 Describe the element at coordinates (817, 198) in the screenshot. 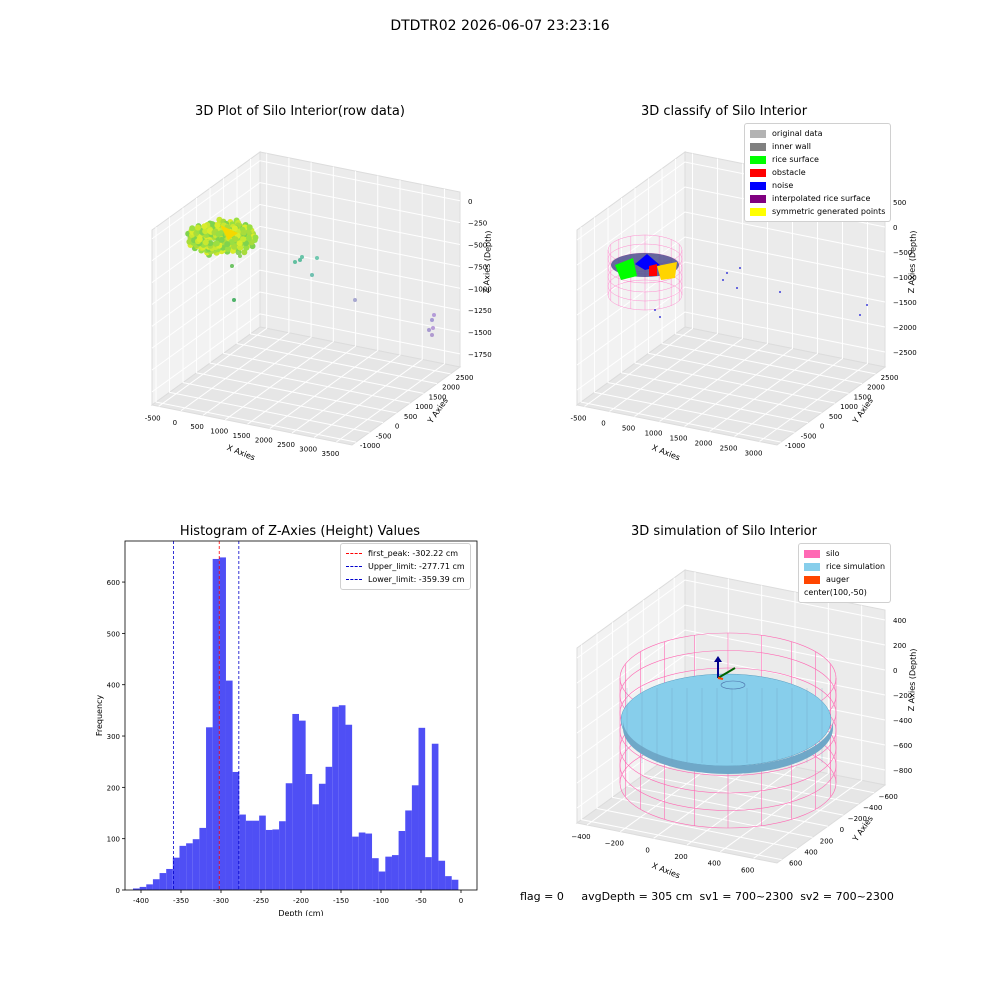

I see `plot2-legend-item: interpolated rice surface` at that location.